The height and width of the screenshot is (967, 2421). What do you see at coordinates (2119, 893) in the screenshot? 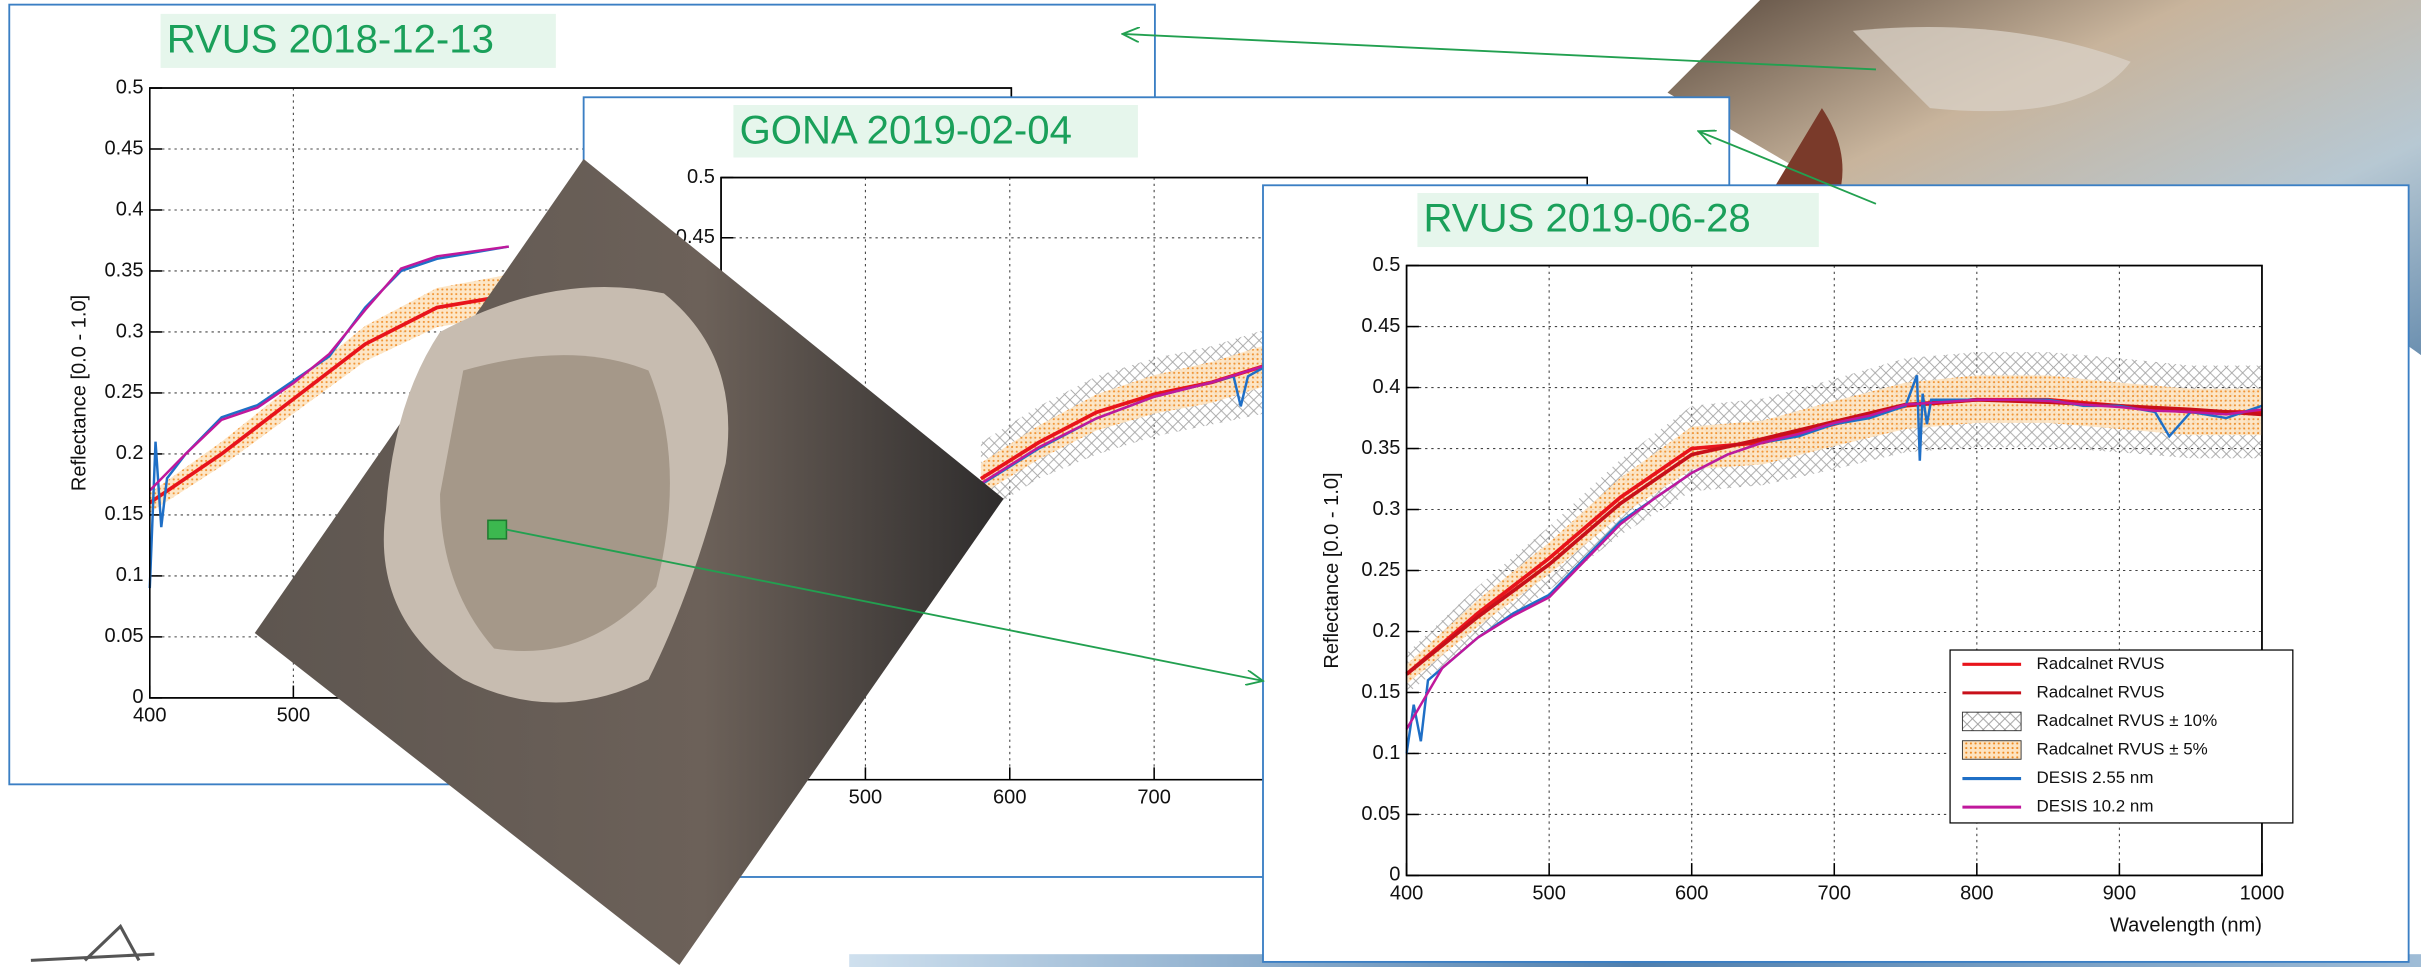
I see `x-tick-label: 900` at bounding box center [2119, 893].